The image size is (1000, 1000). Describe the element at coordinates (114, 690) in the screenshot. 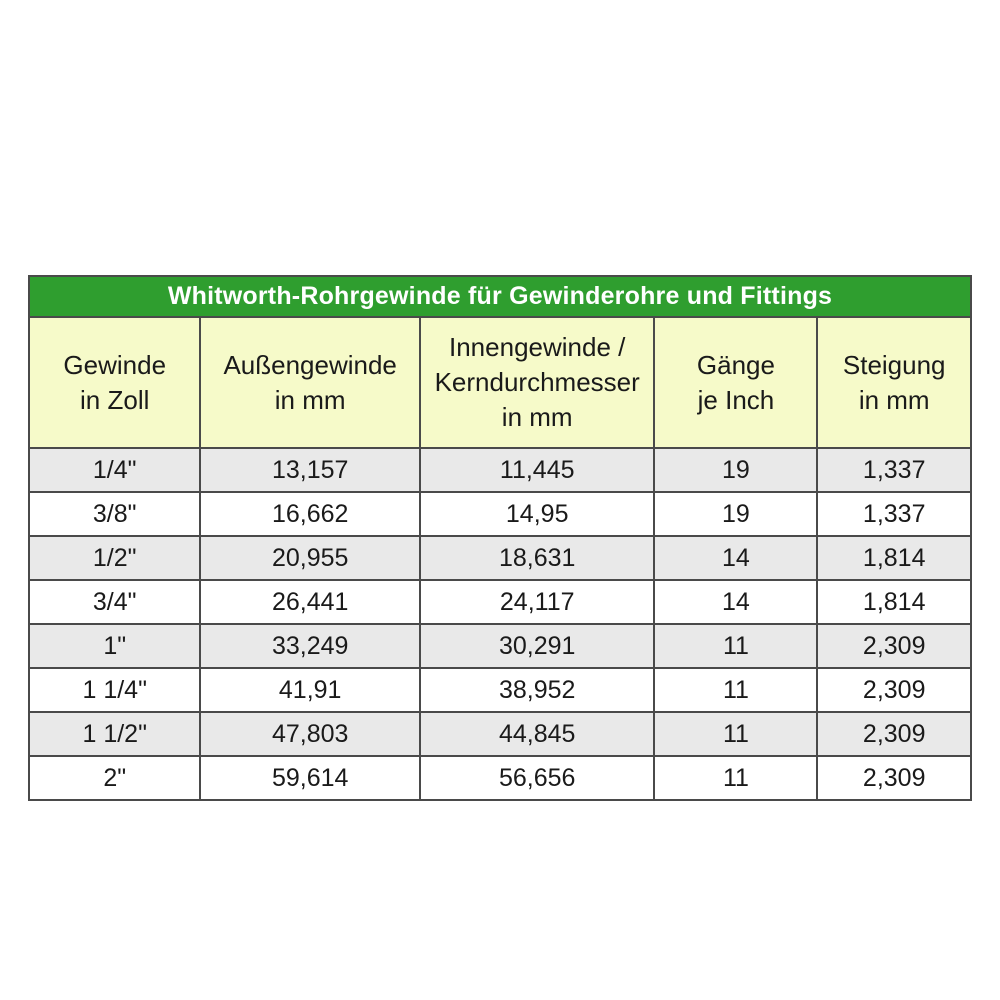

I see `table-cell: 1 1/4"` at that location.